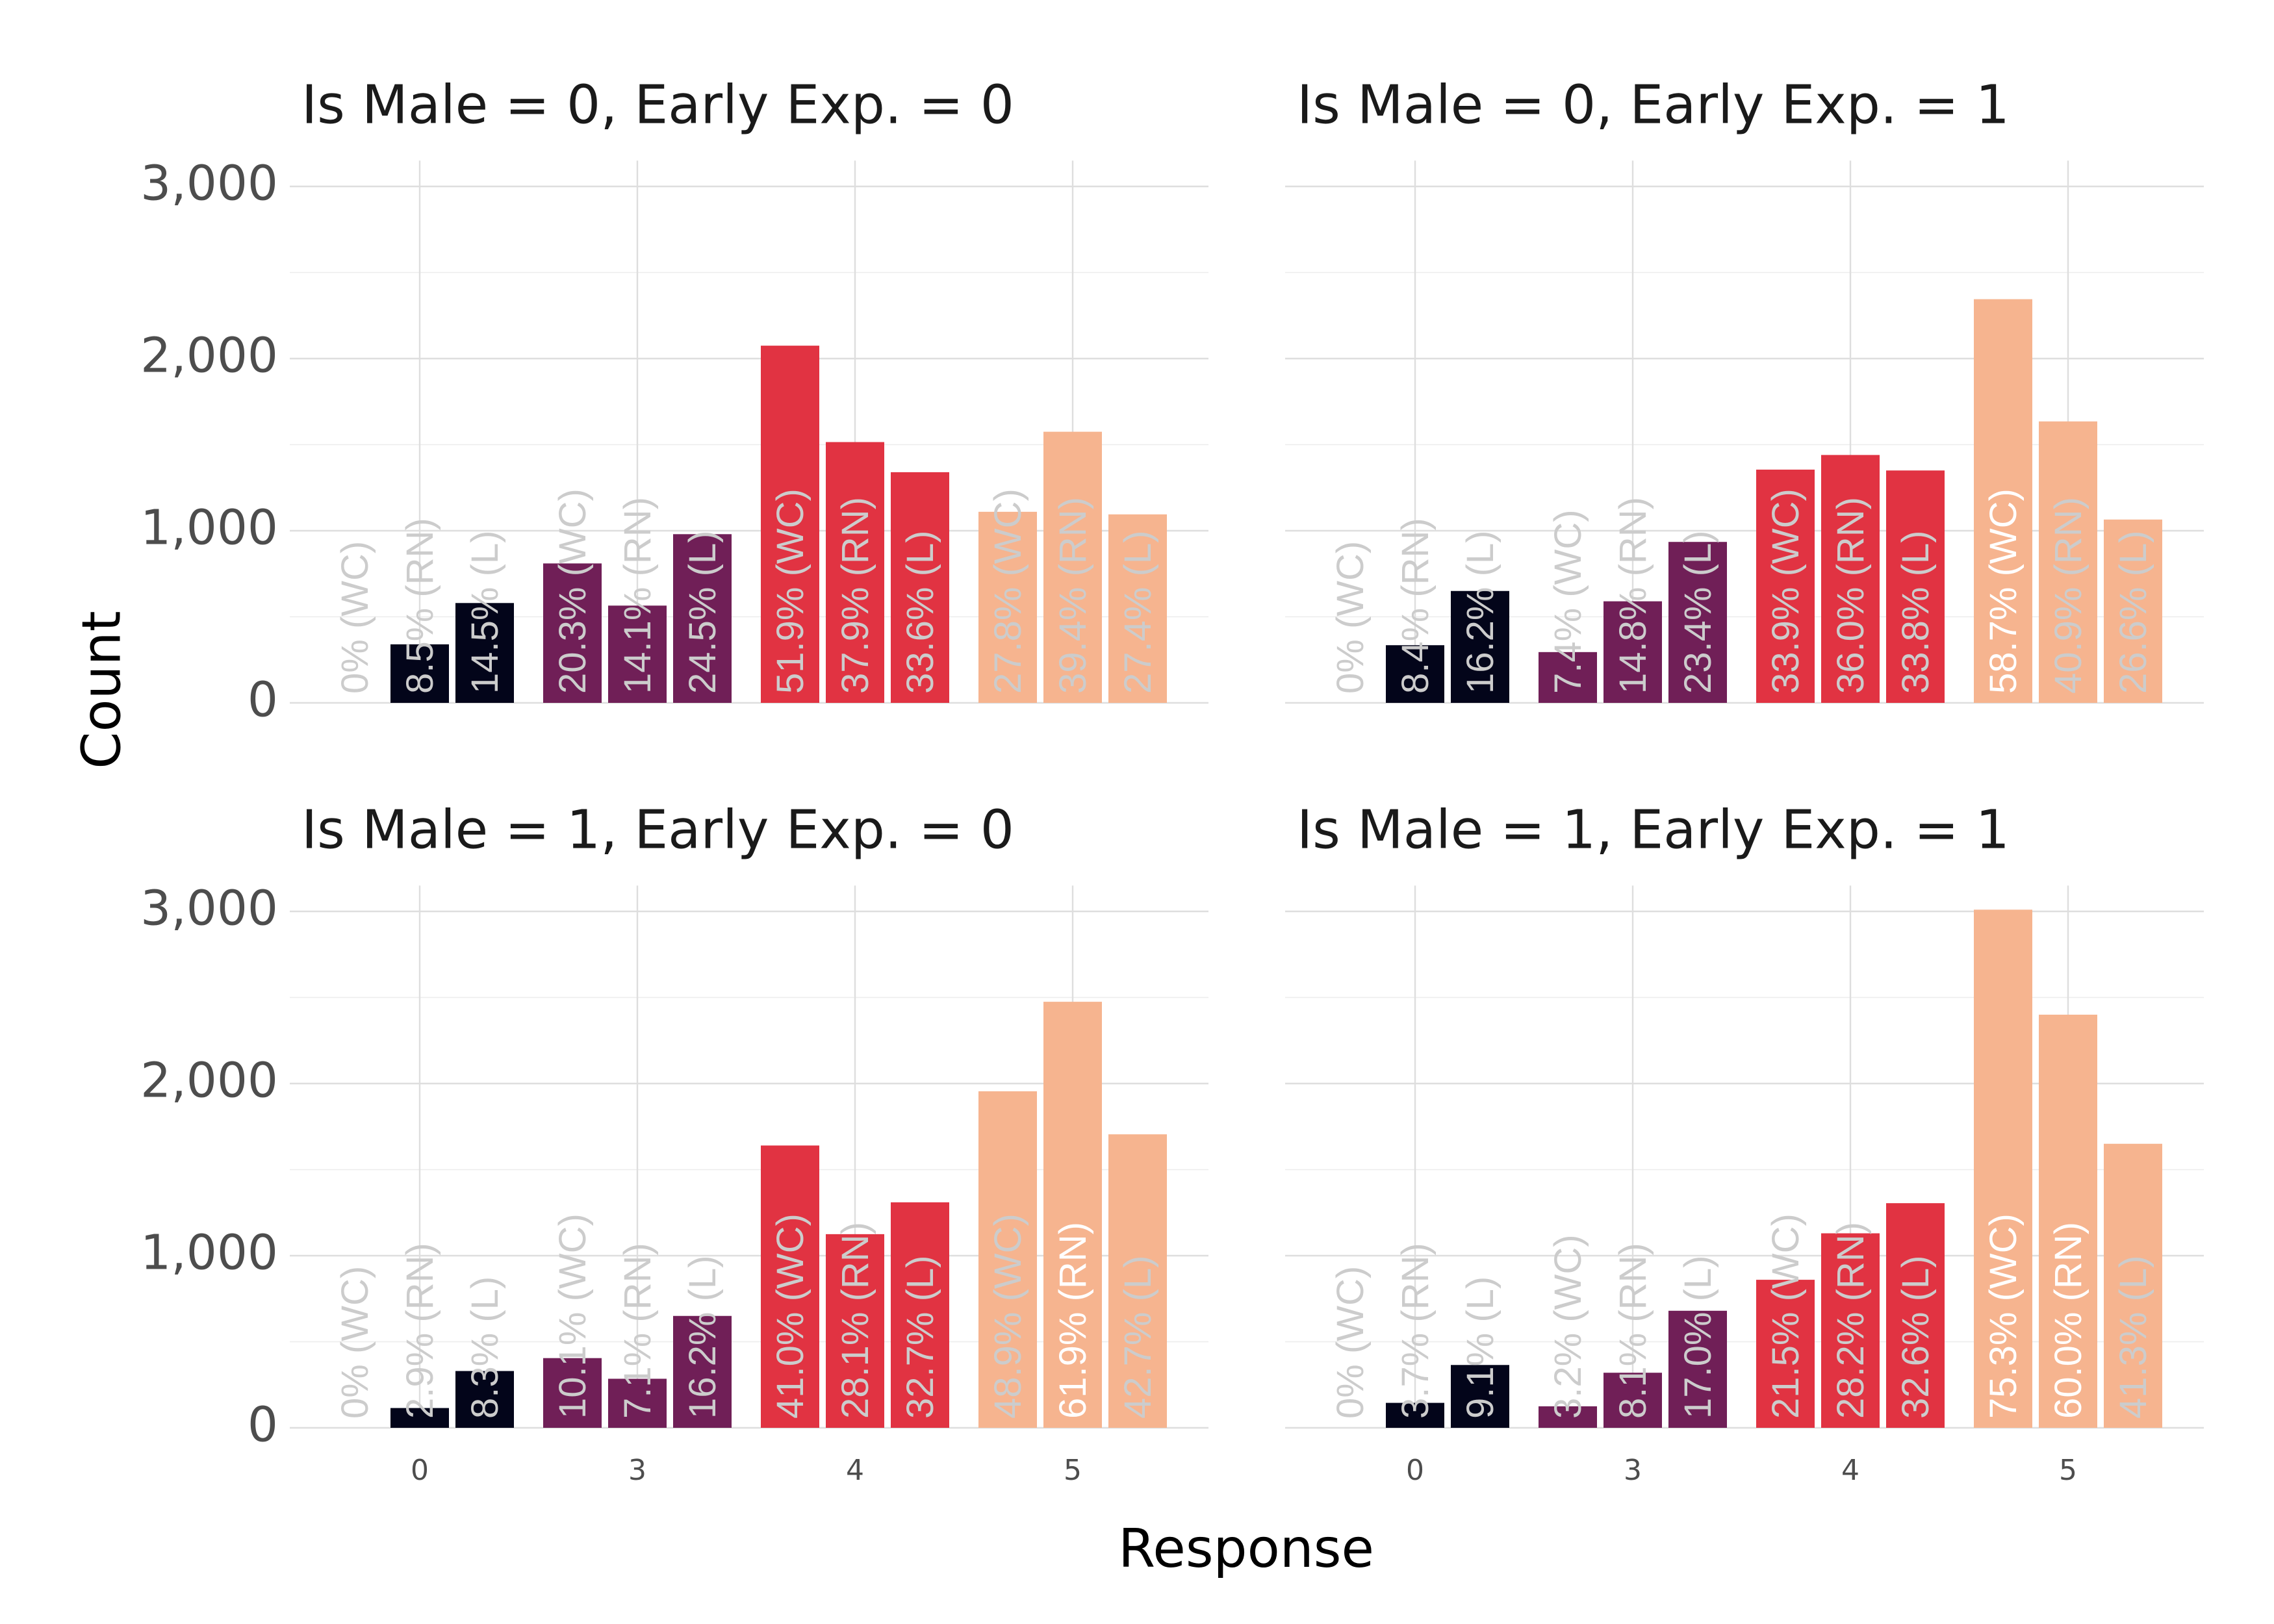 This screenshot has width=2274, height=1624. I want to click on bar-label: 8.3% (L), so click(485, 1347).